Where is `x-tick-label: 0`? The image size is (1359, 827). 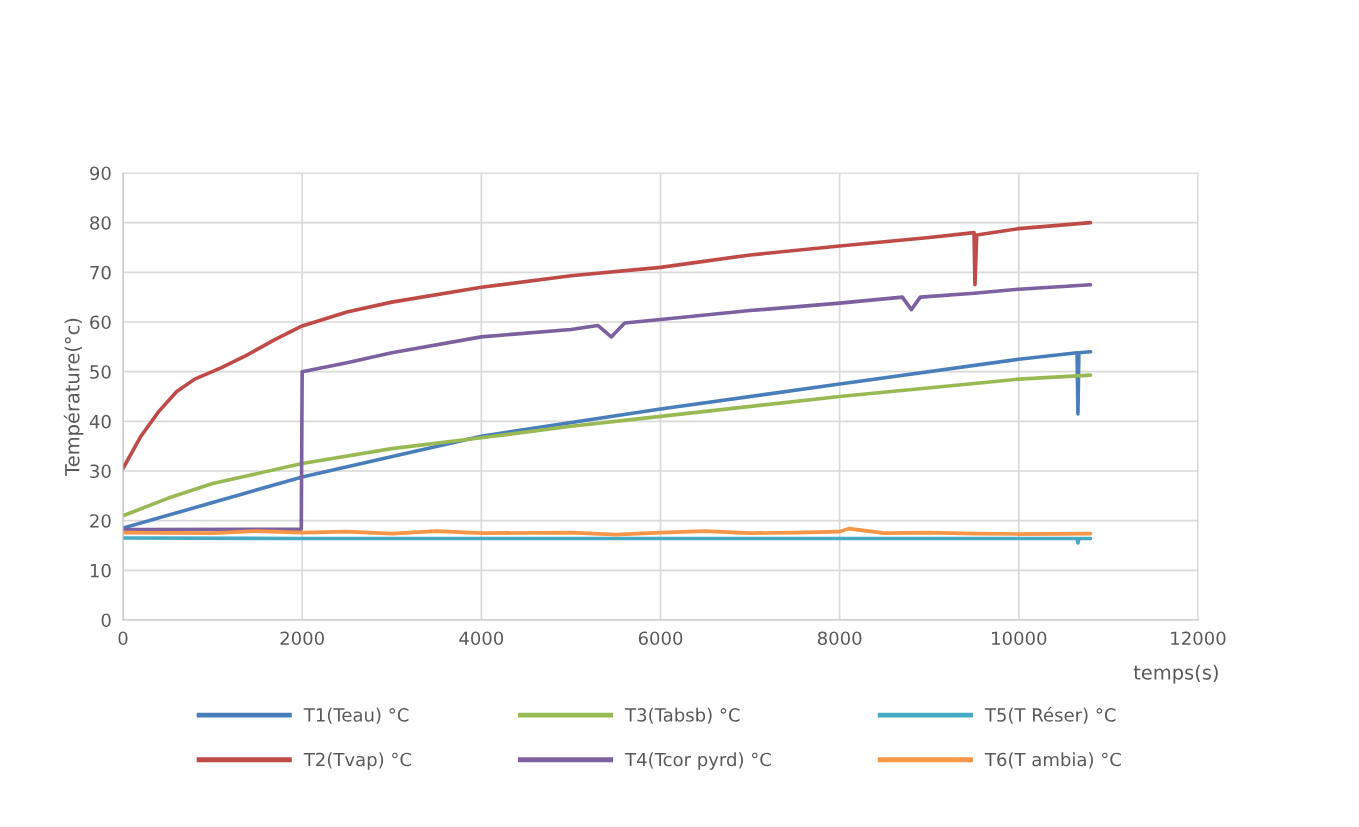
x-tick-label: 0 is located at coordinates (123, 638).